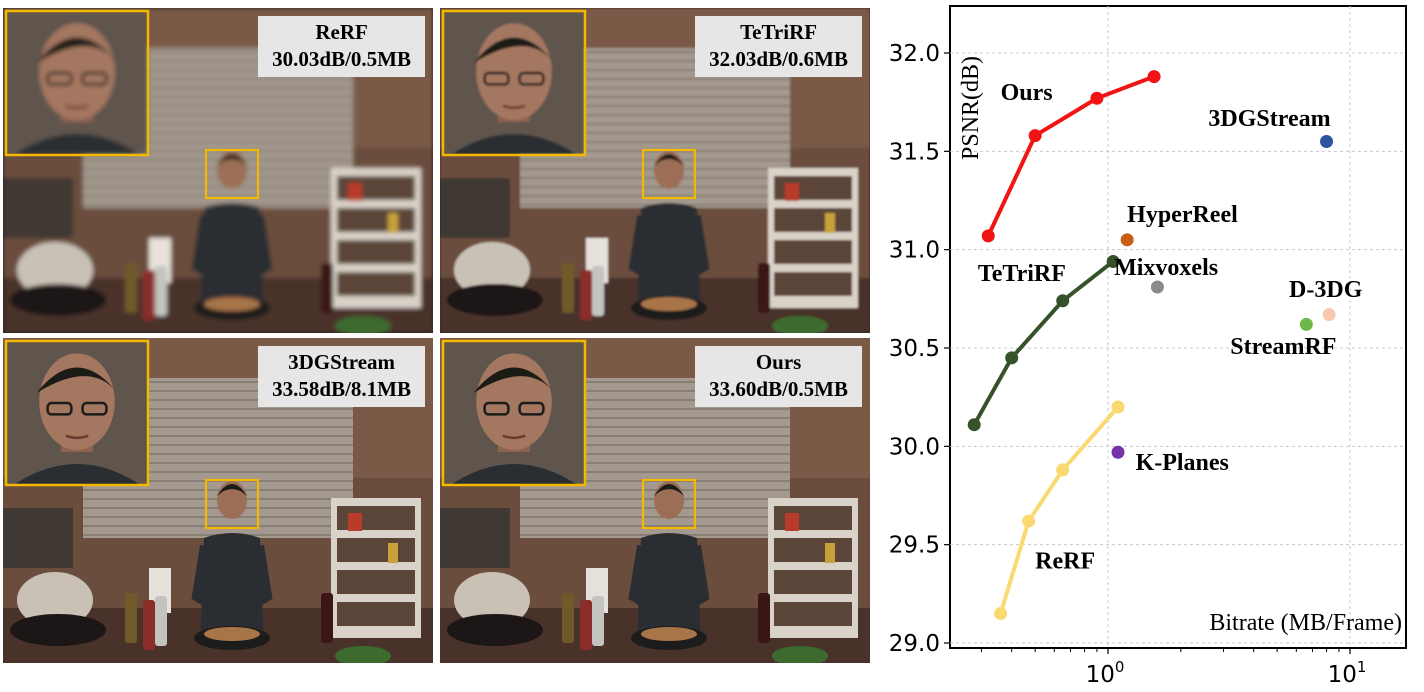 Image resolution: width=1424 pixels, height=692 pixels. Describe the element at coordinates (1043, 343) in the screenshot. I see `series-tetrirf: TeTriRF` at that location.